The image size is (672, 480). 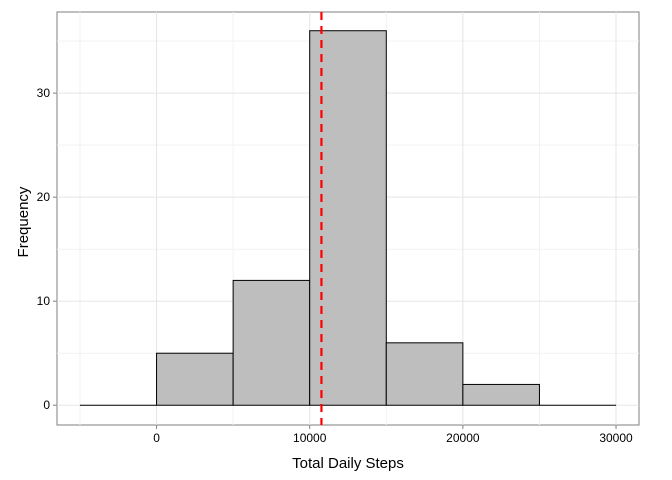 I want to click on y-tick-label: 10, so click(x=44, y=301).